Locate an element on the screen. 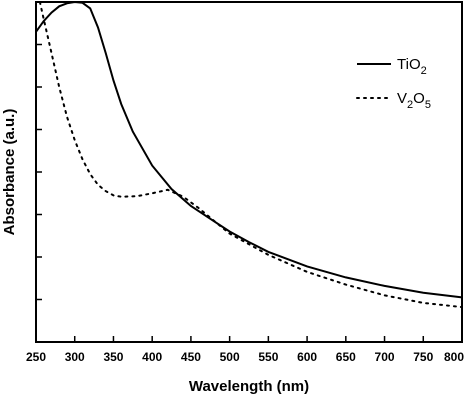 This screenshot has height=401, width=474. x-tick-label: 500 is located at coordinates (230, 357).